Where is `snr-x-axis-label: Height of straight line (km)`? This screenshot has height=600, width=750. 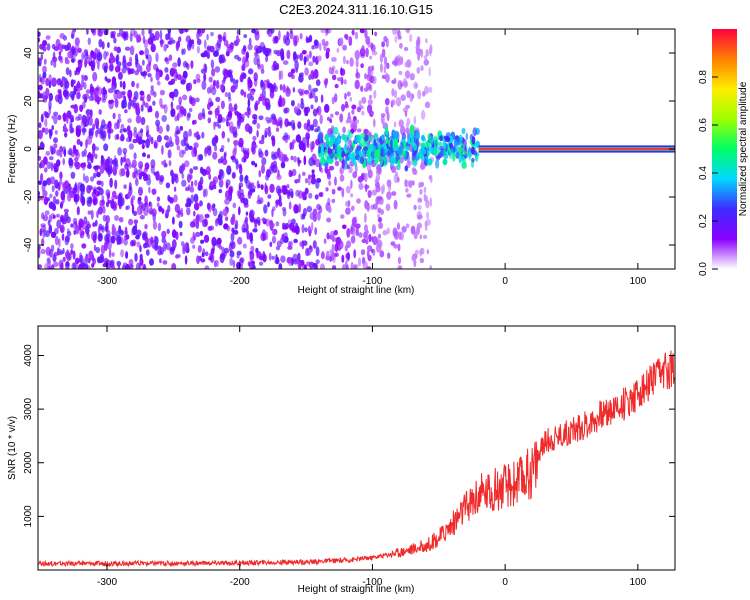
snr-x-axis-label: Height of straight line (km) is located at coordinates (356, 589).